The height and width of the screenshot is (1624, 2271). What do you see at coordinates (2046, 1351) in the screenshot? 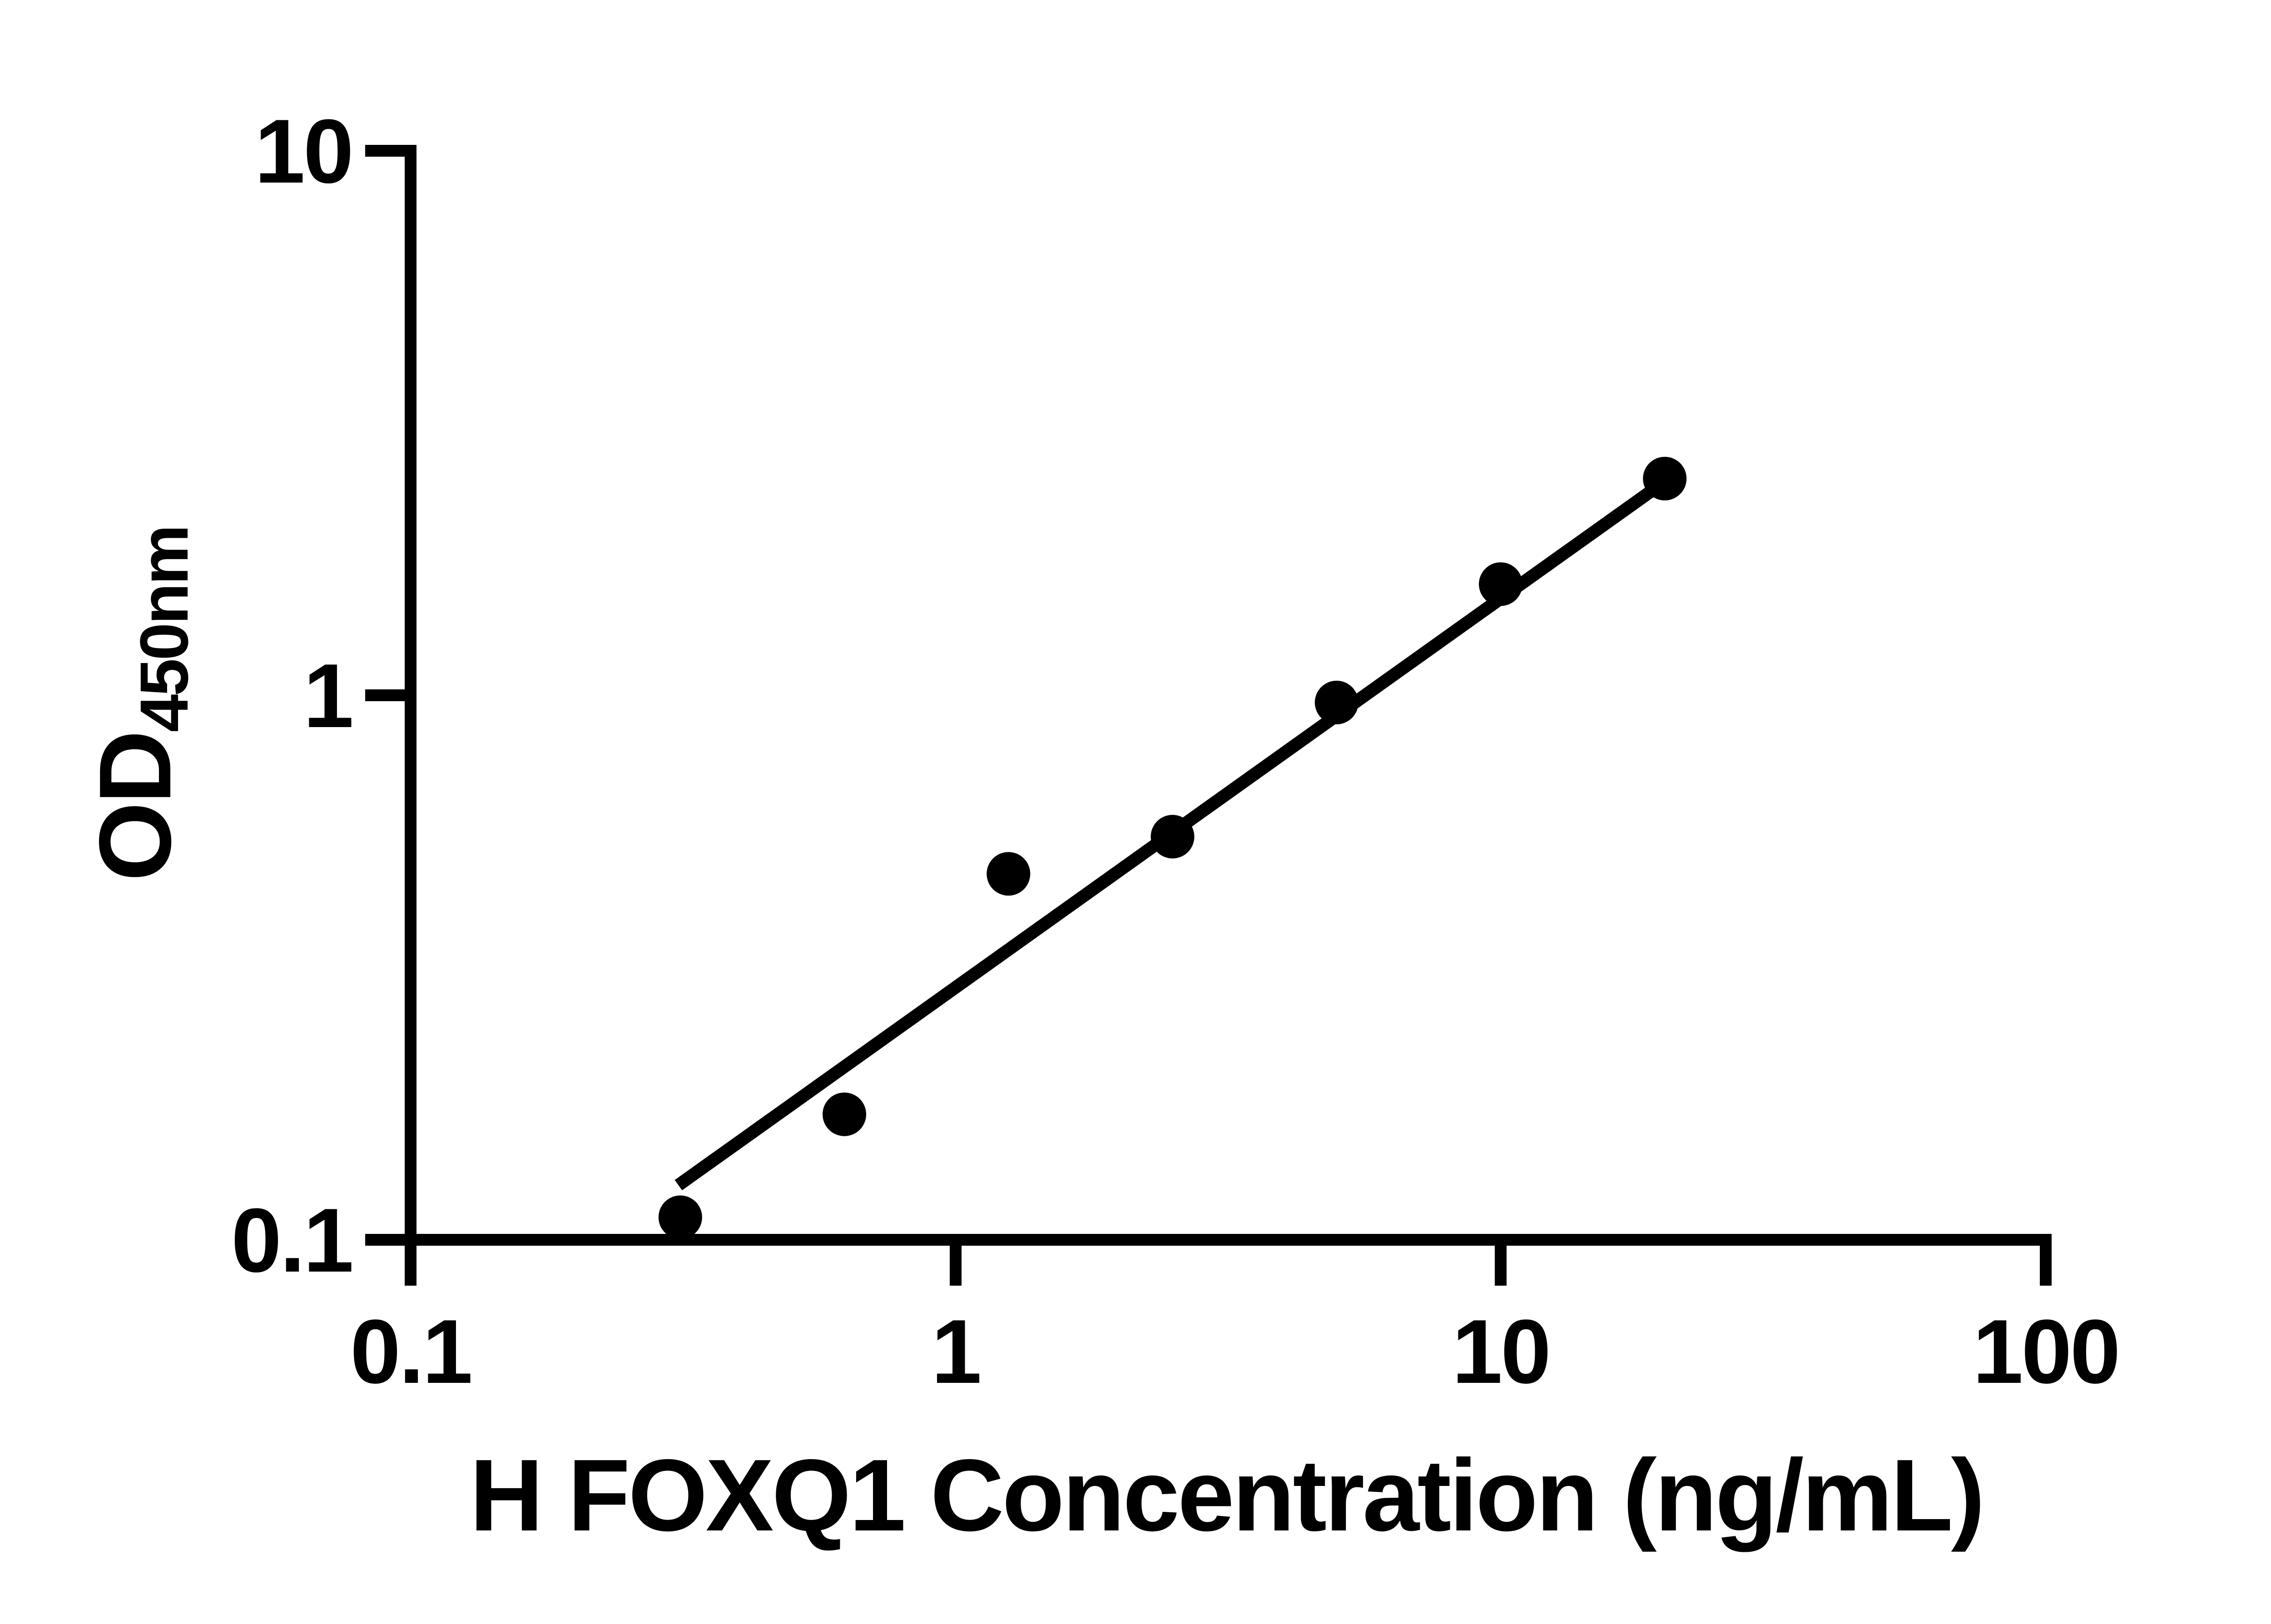
I see `x-tick-label: 100` at bounding box center [2046, 1351].